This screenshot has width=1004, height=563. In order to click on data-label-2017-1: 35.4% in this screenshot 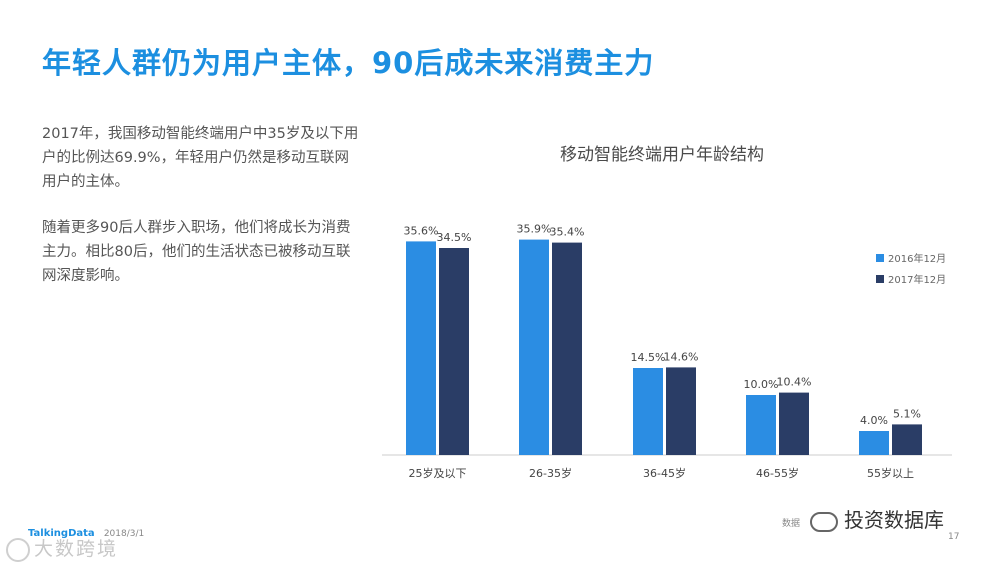, I will do `click(567, 232)`.